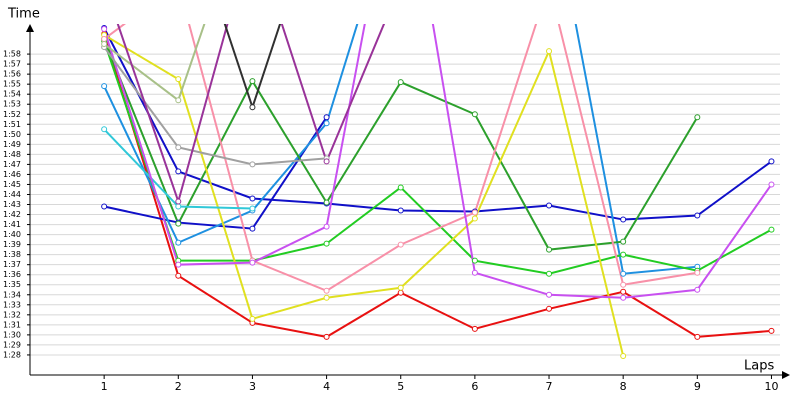 This screenshot has width=800, height=400. Describe the element at coordinates (12, 104) in the screenshot. I see `y-tick-label: 1:53` at that location.